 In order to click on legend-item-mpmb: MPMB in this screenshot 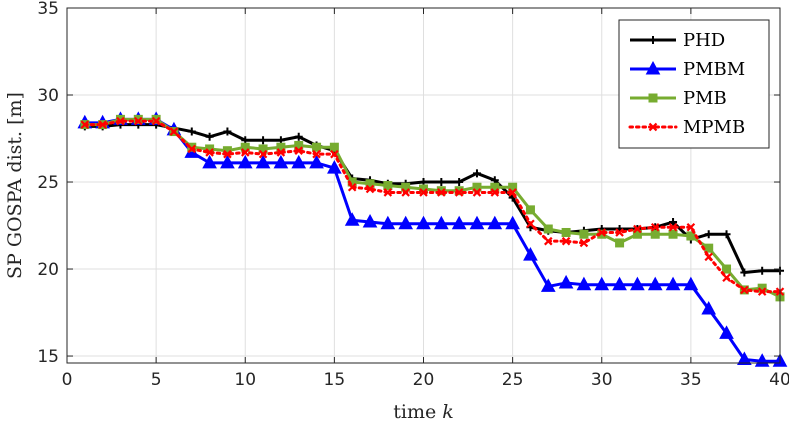, I will do `click(686, 127)`.